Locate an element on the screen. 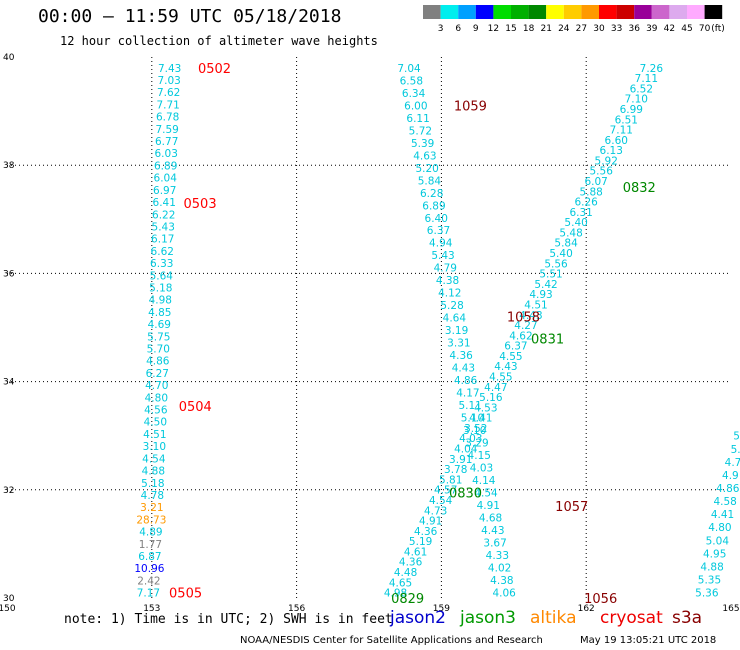  wave-height-value: 4.55 is located at coordinates (500, 378).